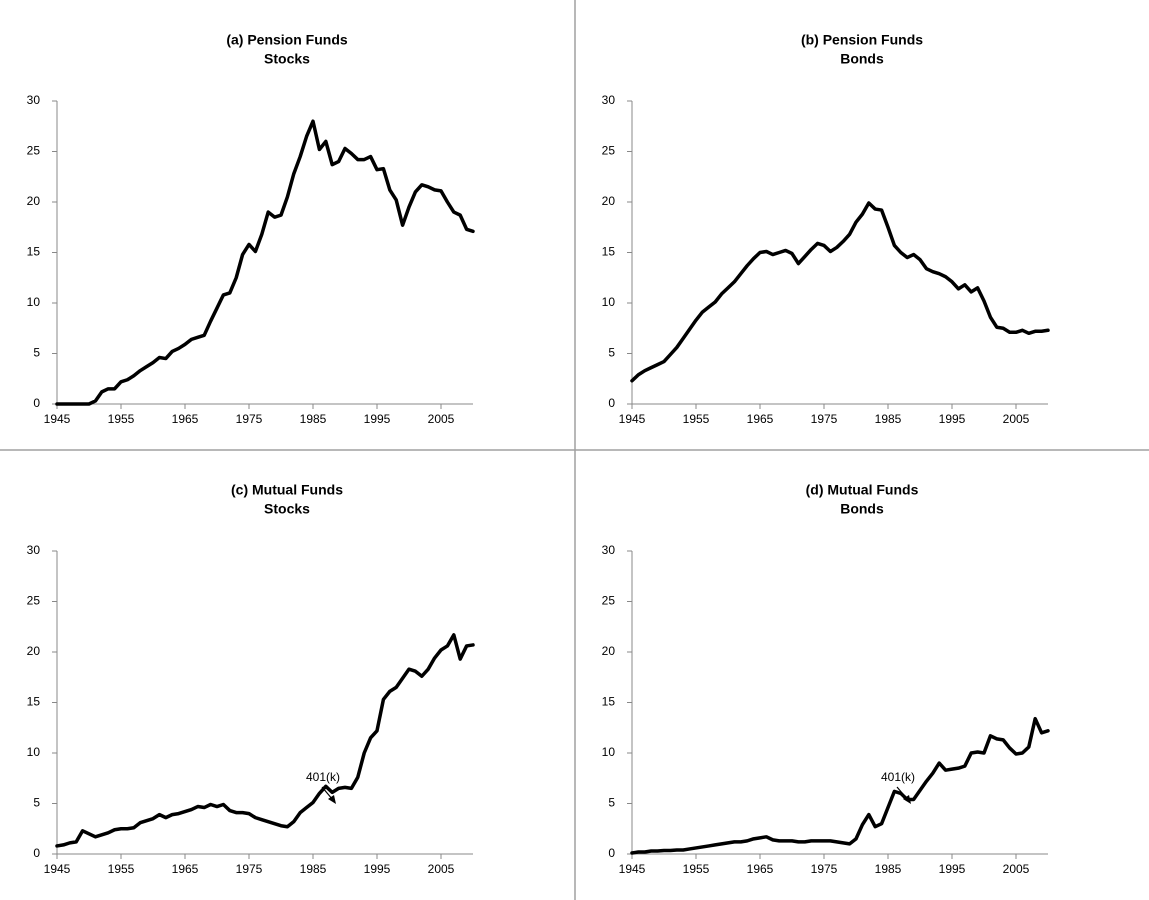 The width and height of the screenshot is (1149, 900). Describe the element at coordinates (862, 490) in the screenshot. I see `chart-title: (d) Mutual Funds` at that location.